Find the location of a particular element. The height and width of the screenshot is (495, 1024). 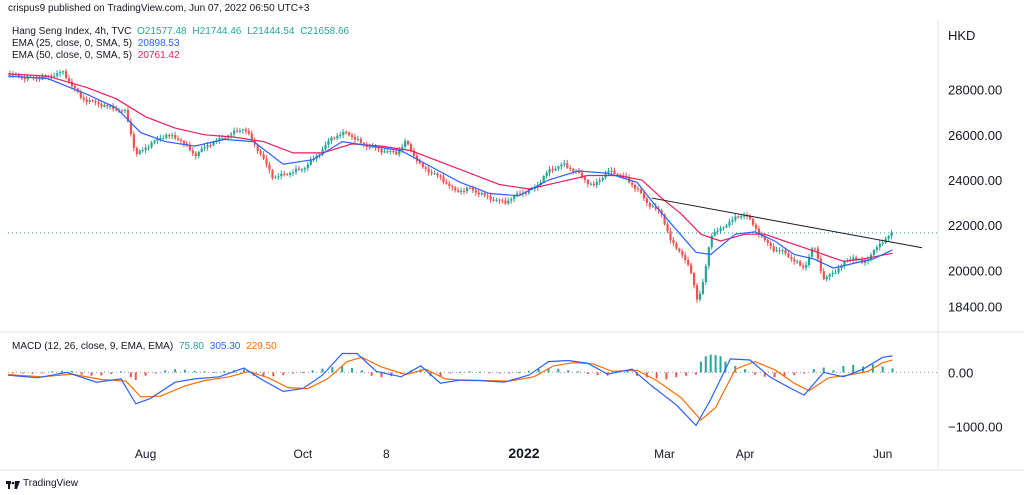

price-tick-label: 28000.00 is located at coordinates (975, 90).